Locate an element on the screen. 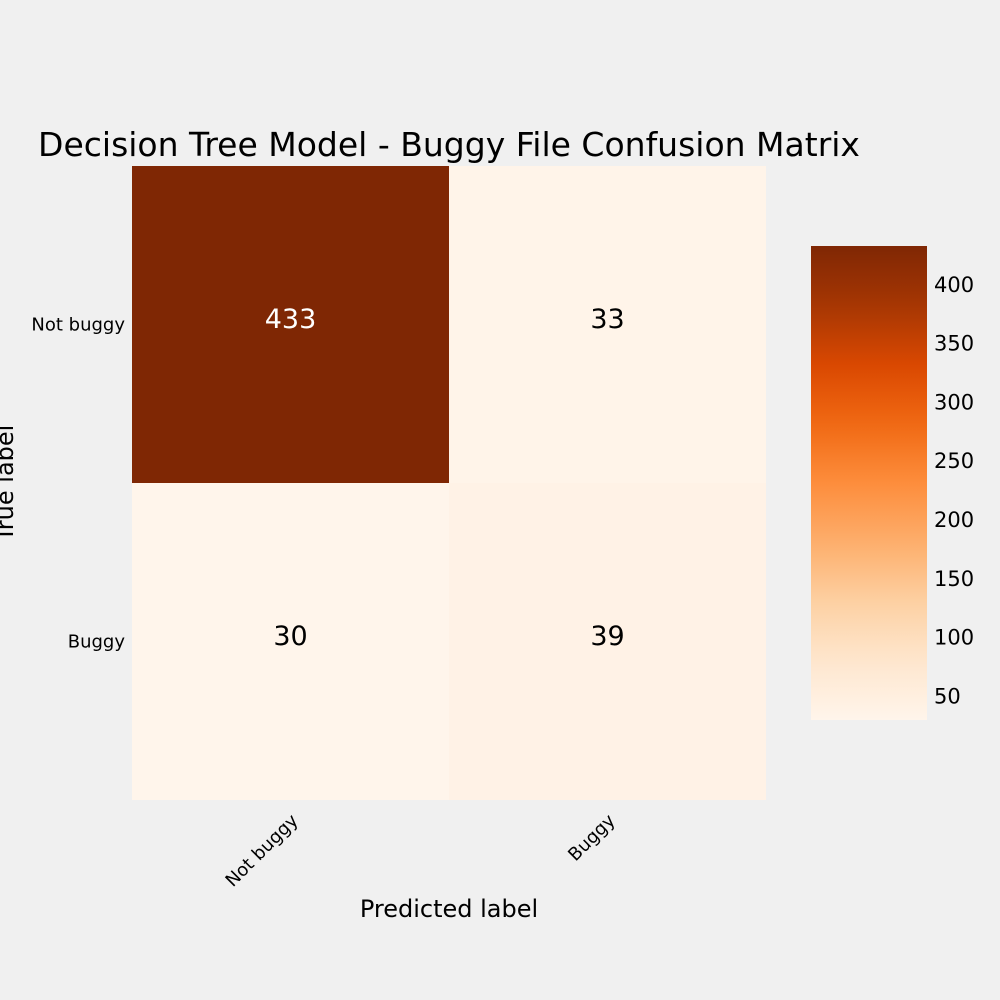  colorbar: 50 100 150 200 250 300 350 400 is located at coordinates (892, 483).